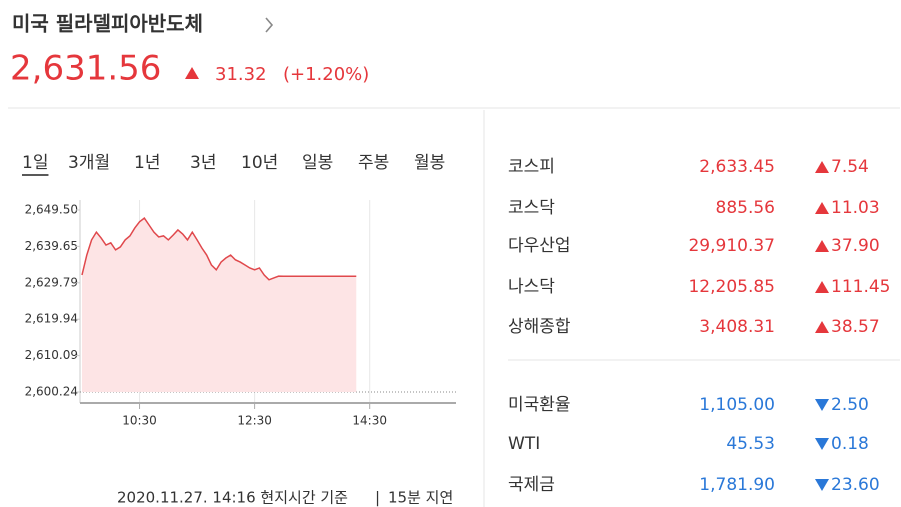 The height and width of the screenshot is (507, 901). Describe the element at coordinates (531, 167) in the screenshot. I see `index-name: 코스피` at that location.